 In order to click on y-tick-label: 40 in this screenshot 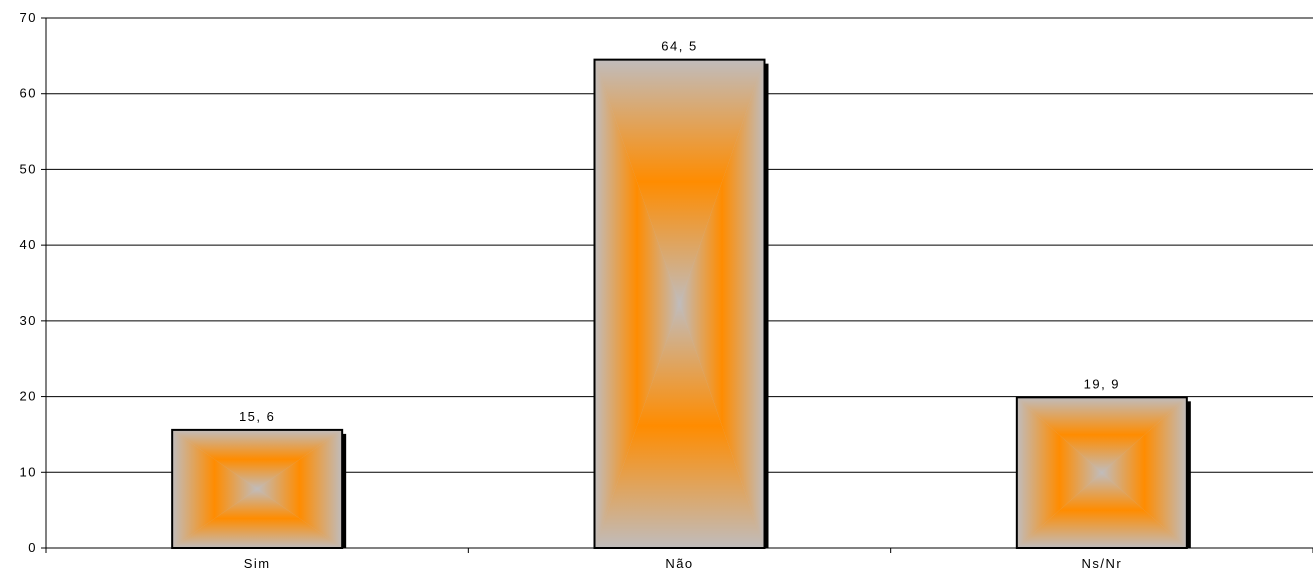, I will do `click(28, 244)`.